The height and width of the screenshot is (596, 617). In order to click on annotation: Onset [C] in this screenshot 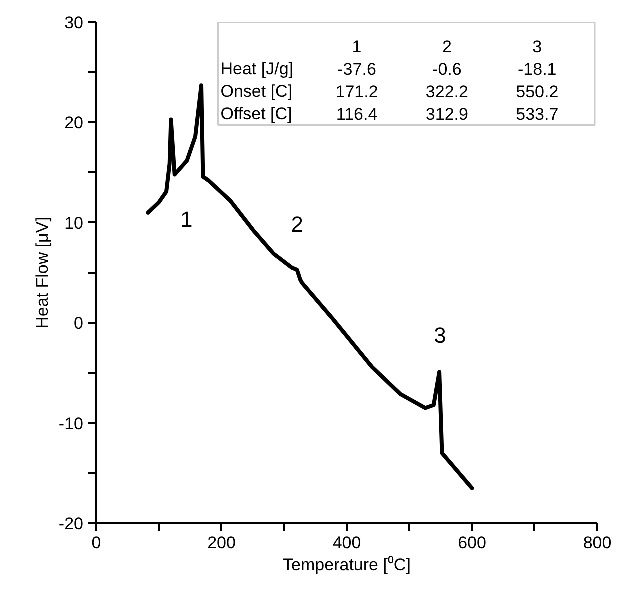, I will do `click(256, 92)`.